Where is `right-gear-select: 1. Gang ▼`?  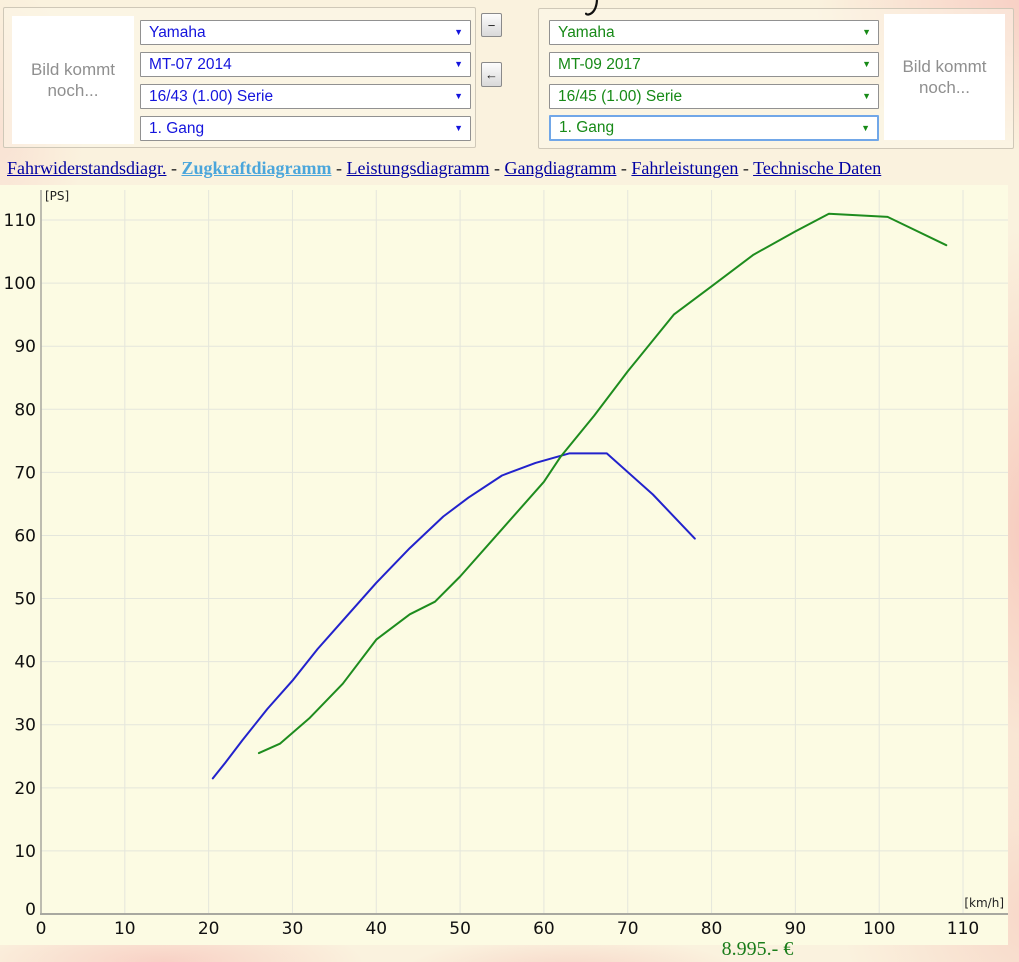 right-gear-select: 1. Gang ▼ is located at coordinates (714, 128).